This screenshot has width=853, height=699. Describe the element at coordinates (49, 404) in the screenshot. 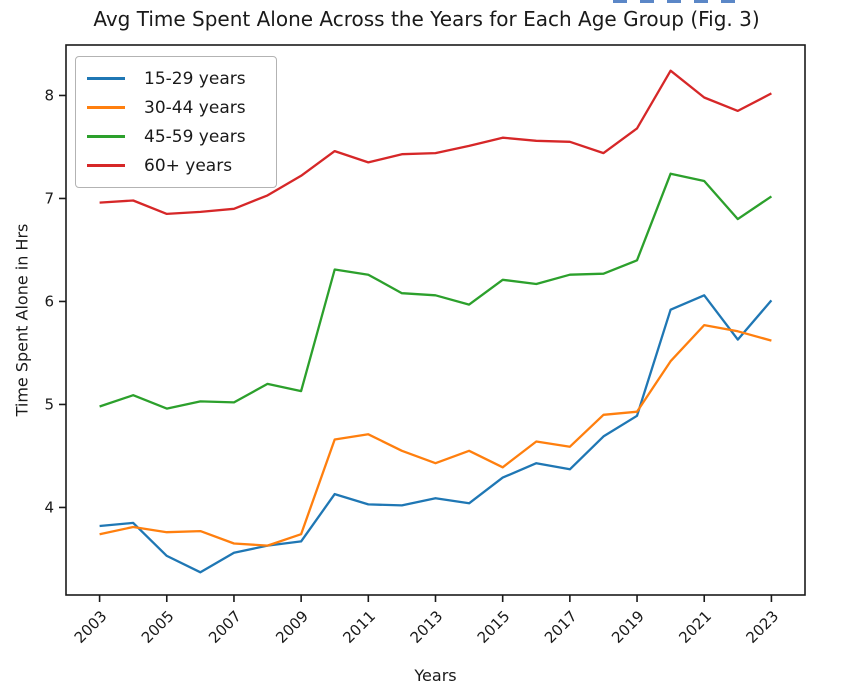

I see `y-tick-label: 5` at that location.